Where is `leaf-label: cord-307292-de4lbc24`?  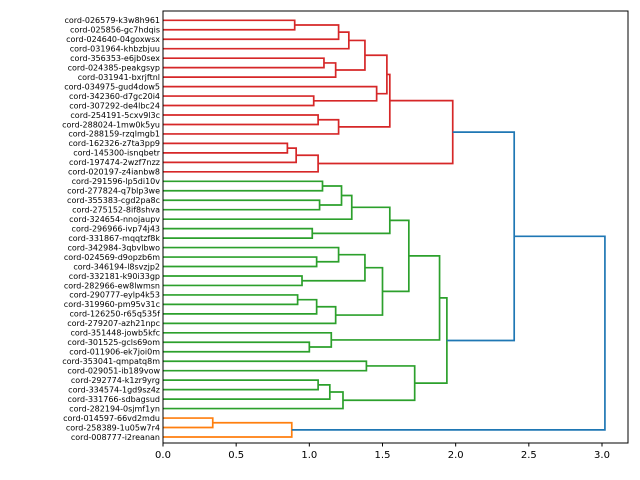
leaf-label: cord-307292-de4lbc24 is located at coordinates (114, 105).